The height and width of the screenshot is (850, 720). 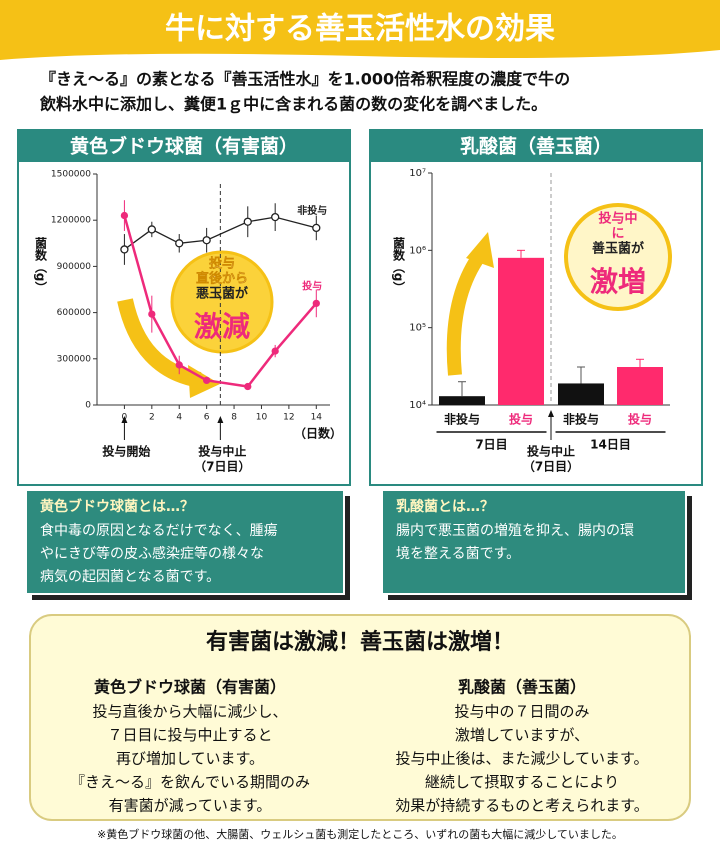 What do you see at coordinates (74, 359) in the screenshot?
I see `y-tick-label: 300000` at bounding box center [74, 359].